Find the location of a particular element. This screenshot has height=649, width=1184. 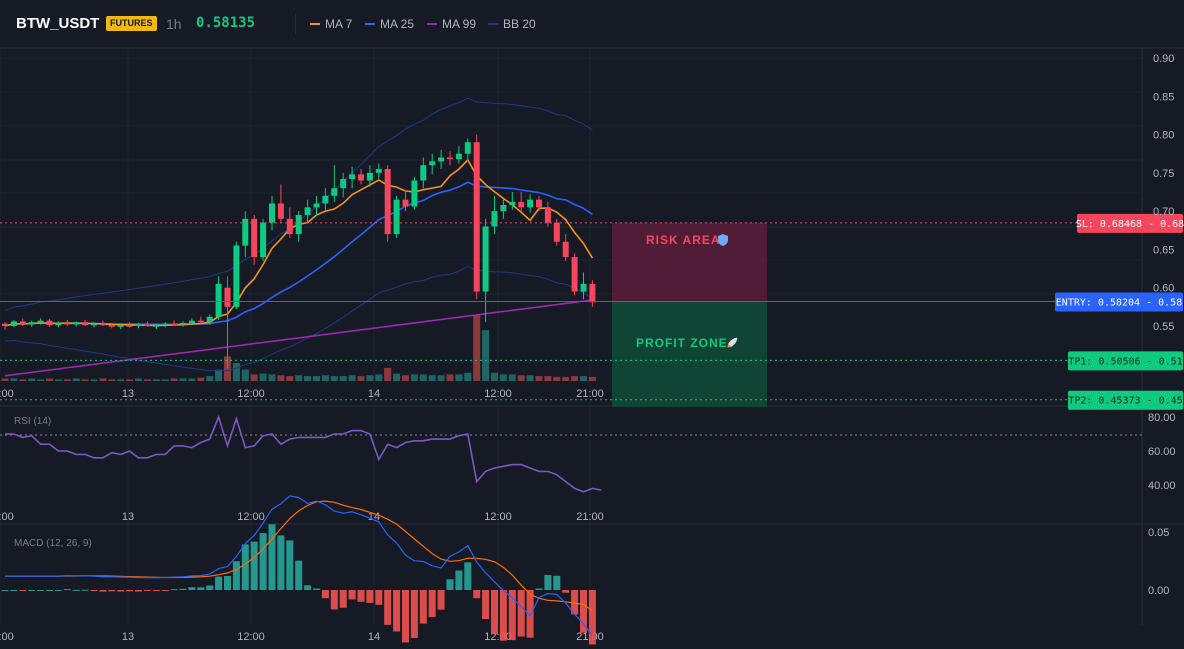

shield-shape is located at coordinates (723, 240).